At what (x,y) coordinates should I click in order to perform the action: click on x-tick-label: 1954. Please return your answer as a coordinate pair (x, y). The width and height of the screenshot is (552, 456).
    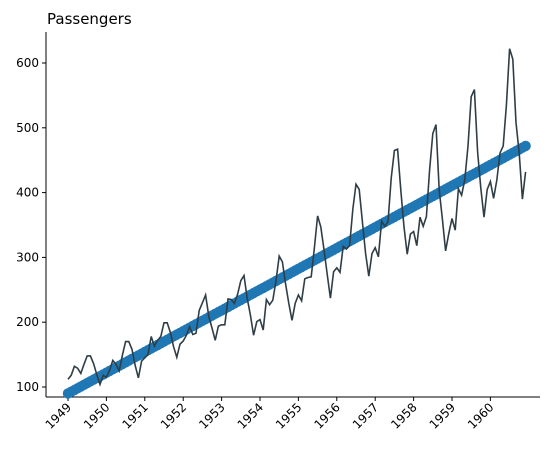
    Looking at the image, I should click on (250, 415).